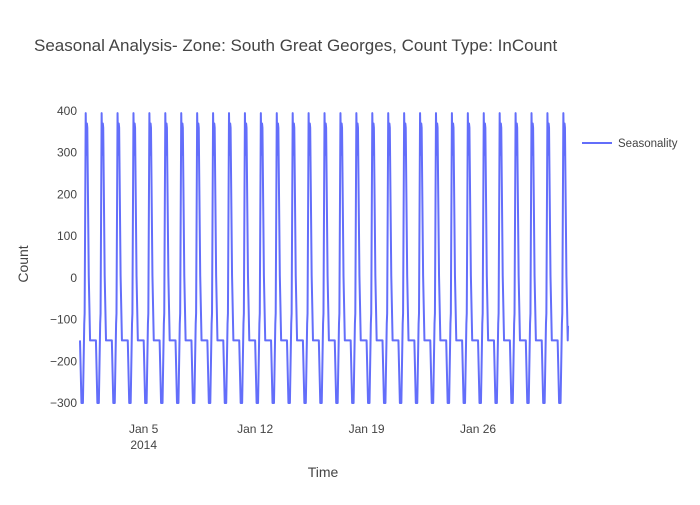 The width and height of the screenshot is (700, 505). What do you see at coordinates (255, 429) in the screenshot?
I see `x-tick-label: Jan 12` at bounding box center [255, 429].